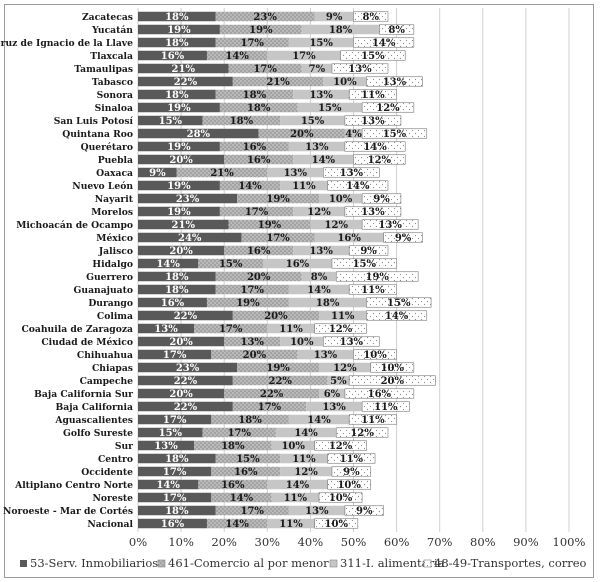  I want to click on data-label: 15%, so click(231, 264).